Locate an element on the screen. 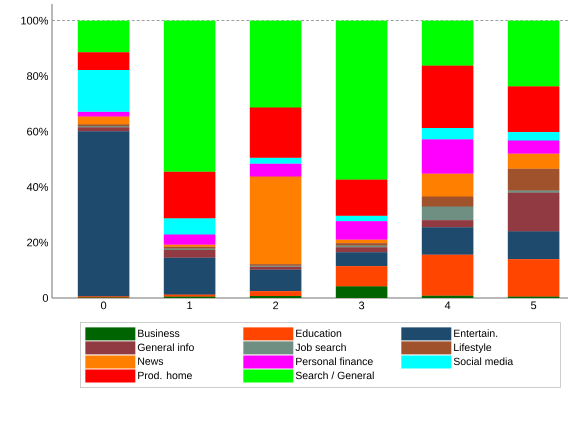  legend-label: Prod. home is located at coordinates (165, 375).